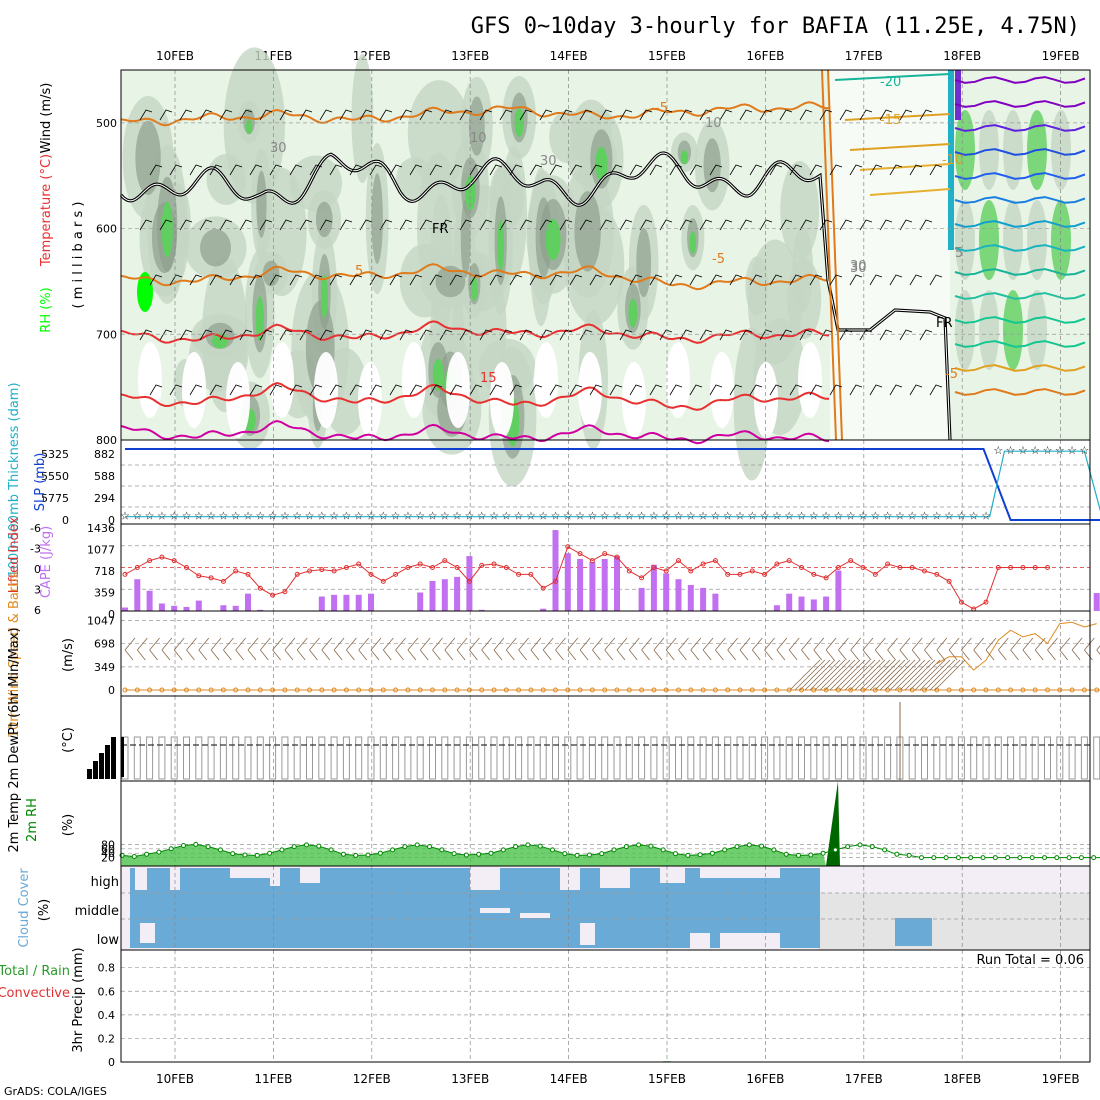  I want to click on cloud-level-label: middle, so click(97, 911).